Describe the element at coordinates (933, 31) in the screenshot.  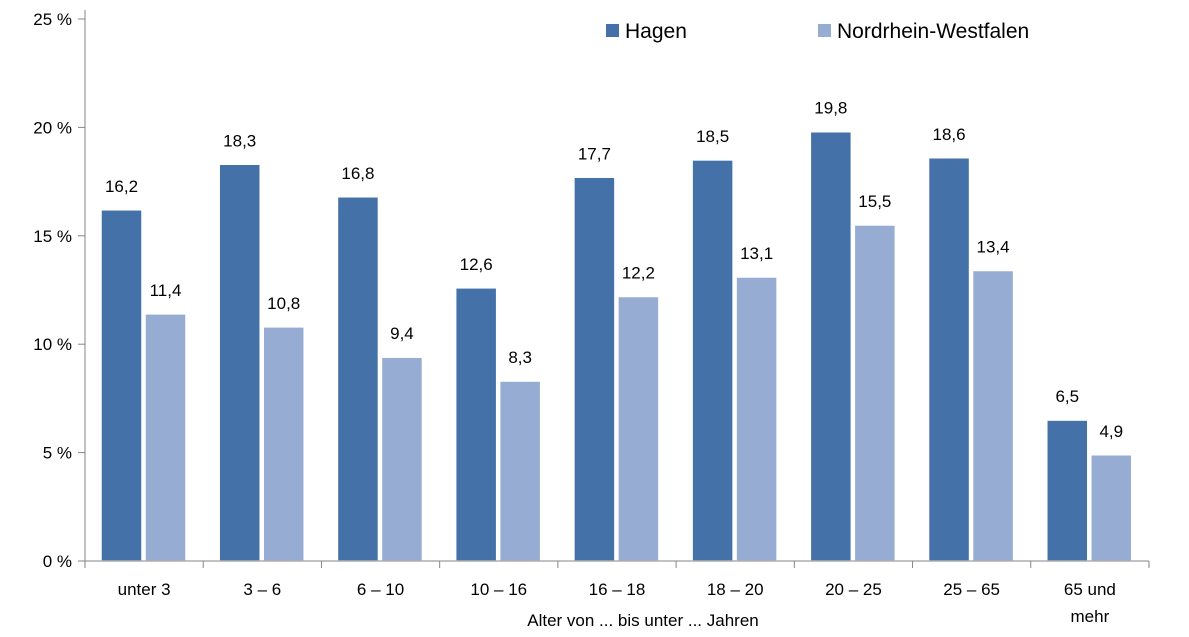
I see `legend-label: Nordrhein-Westfalen` at that location.